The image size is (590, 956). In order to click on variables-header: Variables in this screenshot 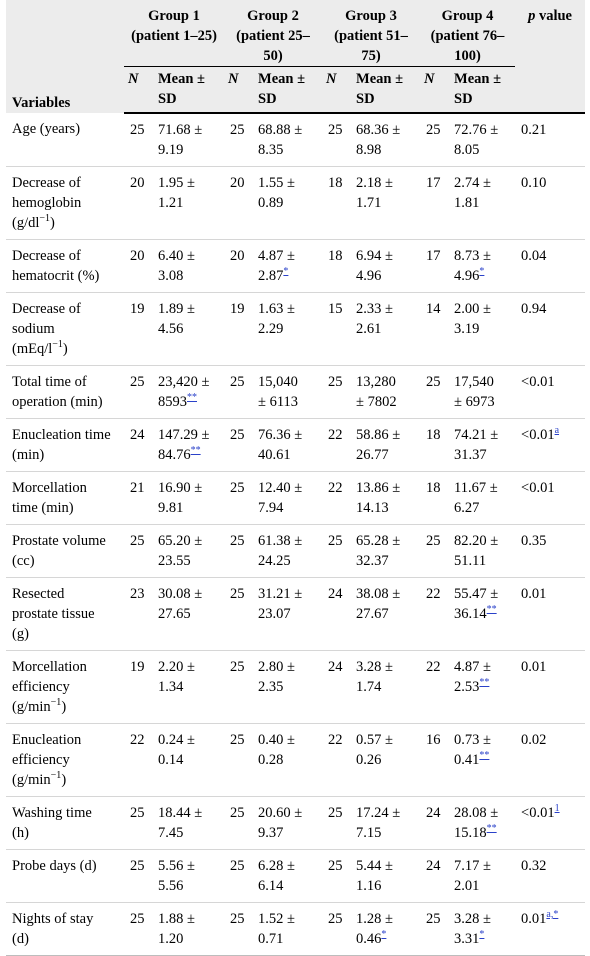, I will do `click(65, 56)`.